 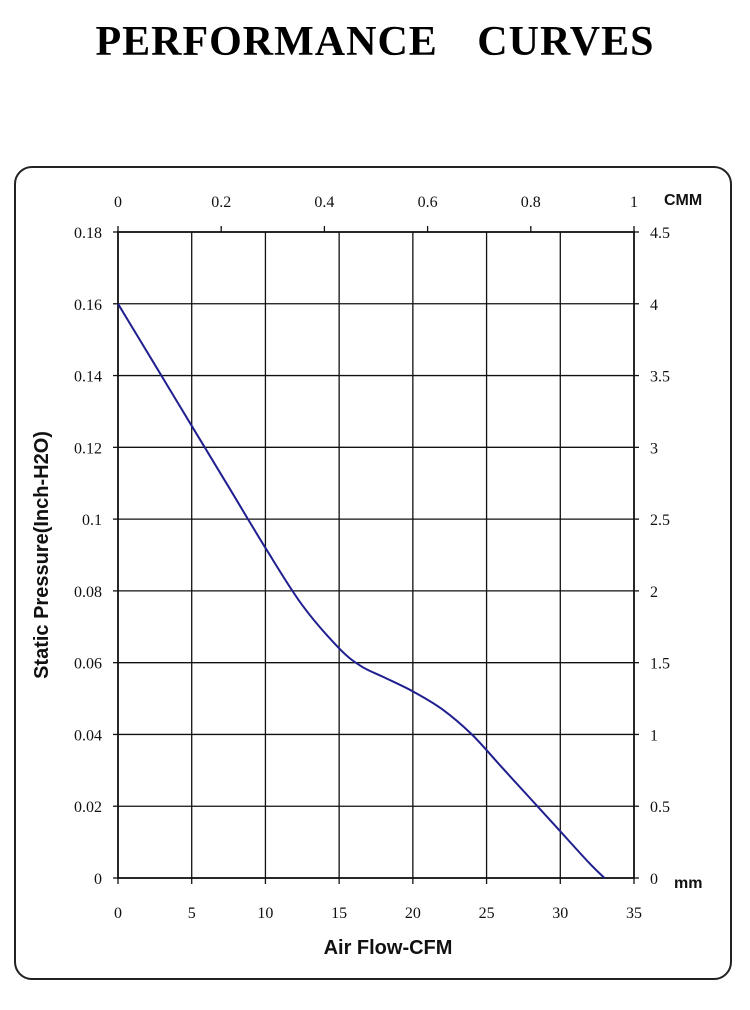 I want to click on y-axis-title: Static Pressure(Inch-H2O), so click(x=42, y=555).